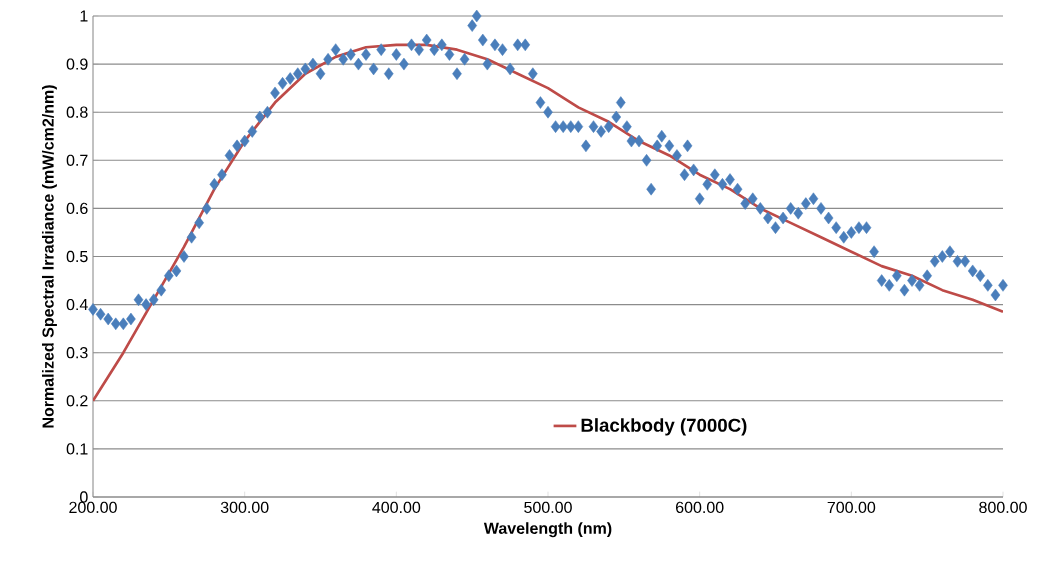 Image resolution: width=1044 pixels, height=583 pixels. What do you see at coordinates (77, 353) in the screenshot?
I see `y-tick-label: 0.3` at bounding box center [77, 353].